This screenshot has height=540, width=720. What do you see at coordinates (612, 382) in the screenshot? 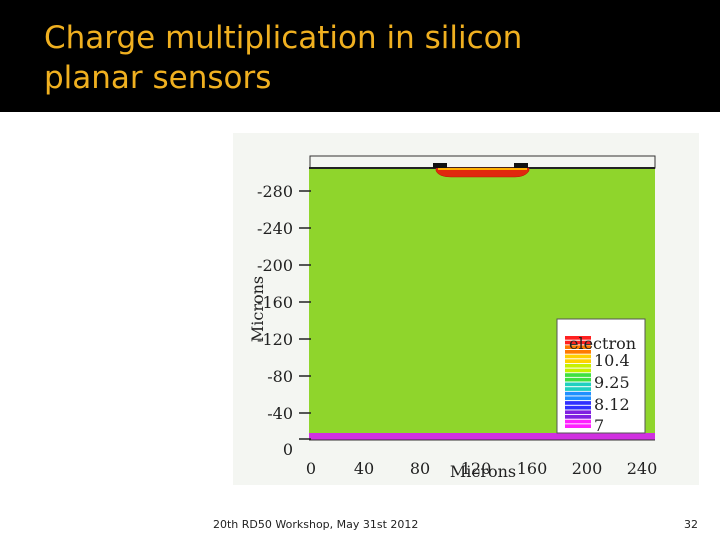
I see `legend-value: 9.25` at bounding box center [612, 382].